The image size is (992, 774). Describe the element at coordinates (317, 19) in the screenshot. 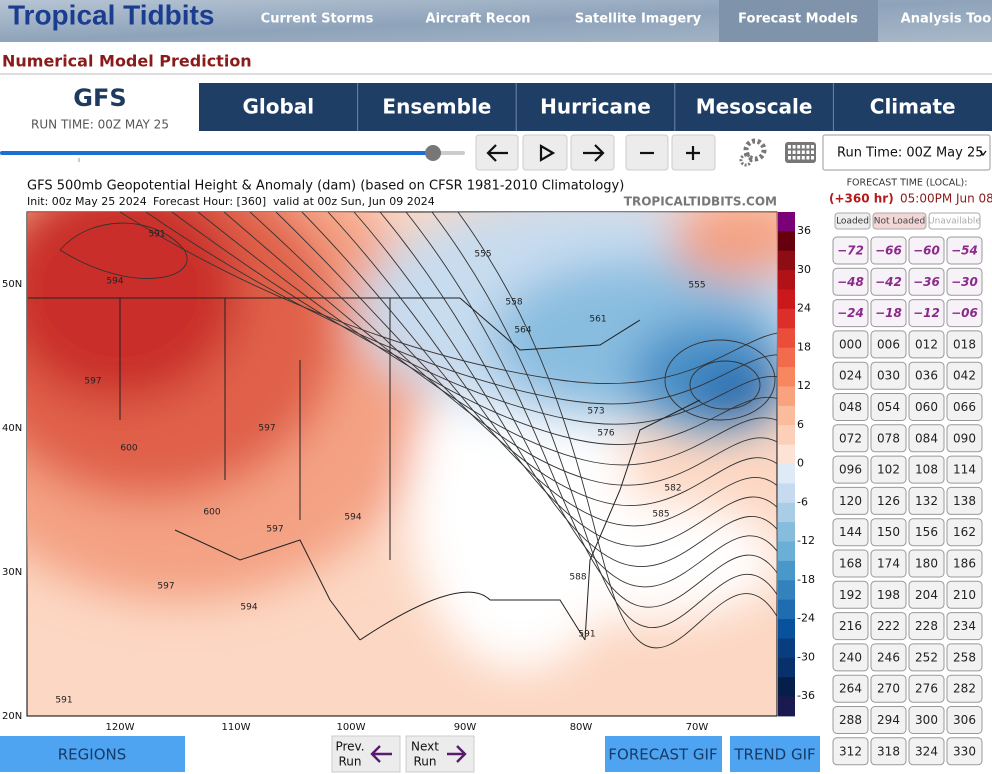

I see `nav-link: Current Storms` at that location.